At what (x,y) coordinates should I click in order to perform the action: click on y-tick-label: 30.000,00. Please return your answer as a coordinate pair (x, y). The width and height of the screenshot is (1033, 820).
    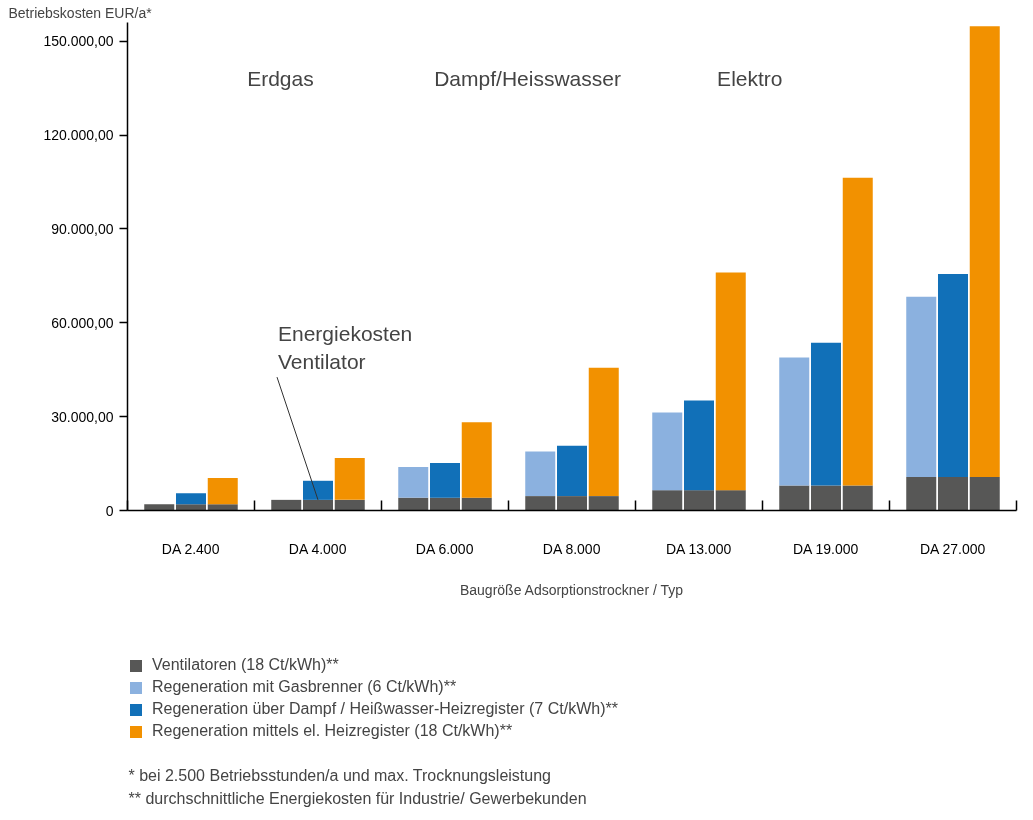
    Looking at the image, I should click on (82, 416).